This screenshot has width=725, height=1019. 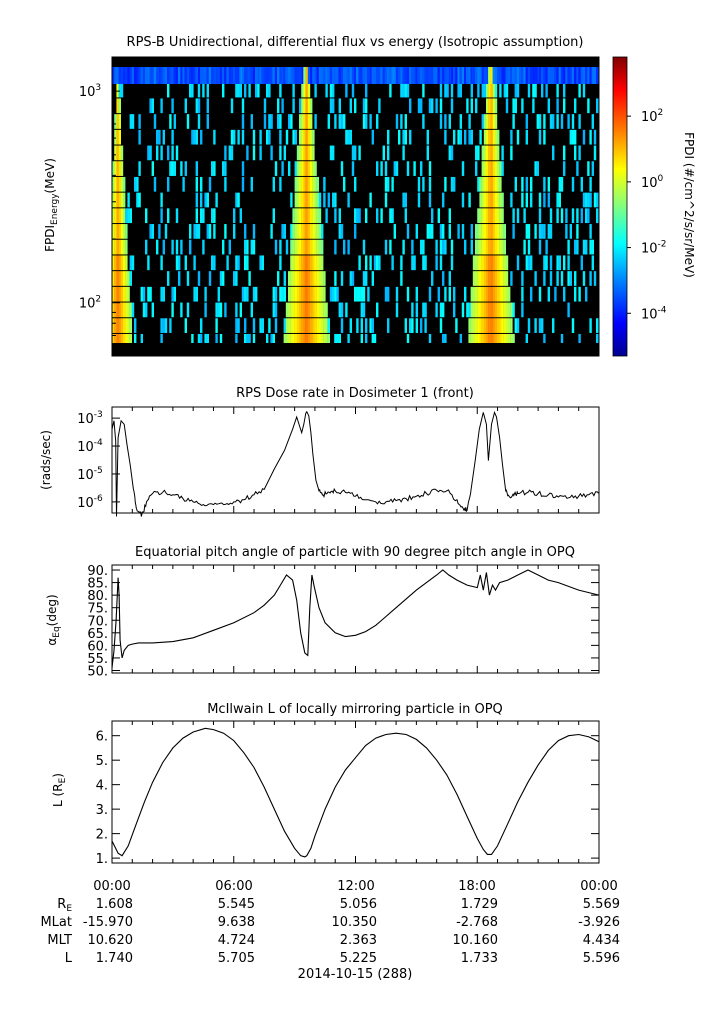 What do you see at coordinates (102, 737) in the screenshot?
I see `y-tick-label: 6.` at bounding box center [102, 737].